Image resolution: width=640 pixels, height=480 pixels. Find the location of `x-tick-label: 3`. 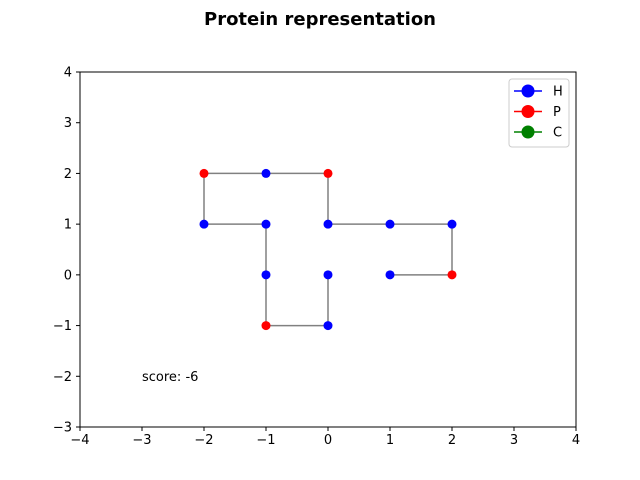

x-tick-label: 3 is located at coordinates (514, 440).